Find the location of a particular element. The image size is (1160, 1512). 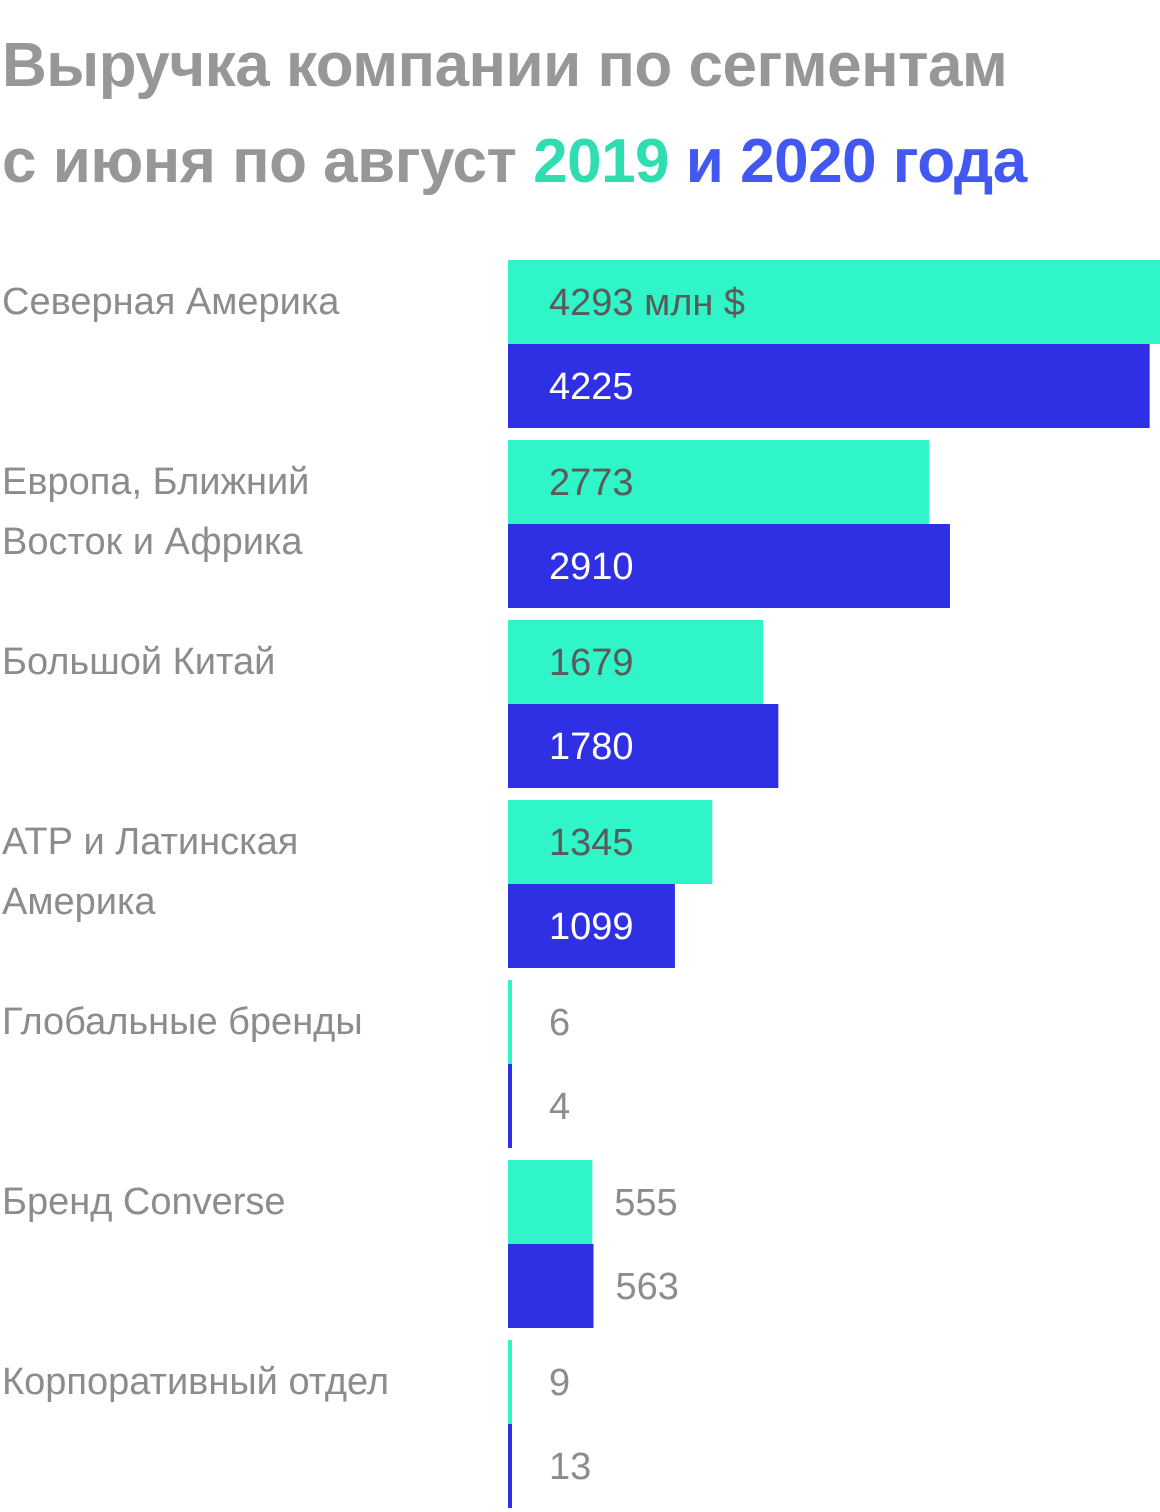

value-label-2020: 4 is located at coordinates (559, 1107).